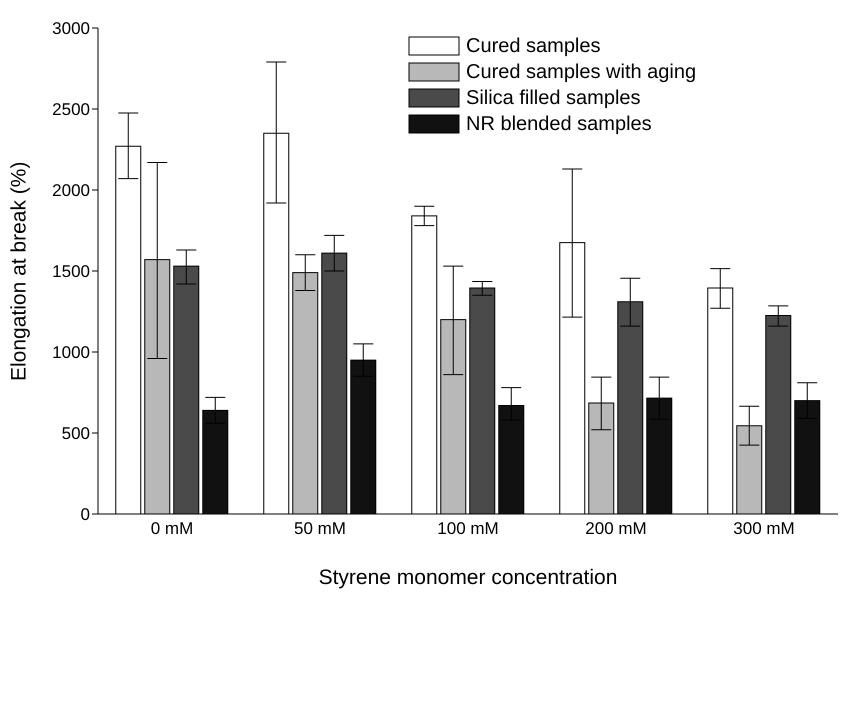 This screenshot has height=710, width=854. I want to click on x-tick-label: 50 mM, so click(320, 528).